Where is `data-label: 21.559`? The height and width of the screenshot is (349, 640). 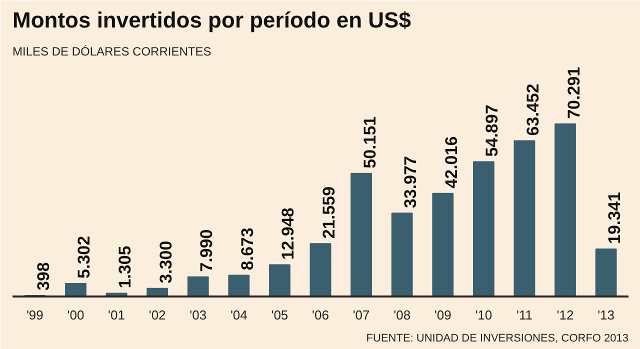
data-label: 21.559 is located at coordinates (329, 212).